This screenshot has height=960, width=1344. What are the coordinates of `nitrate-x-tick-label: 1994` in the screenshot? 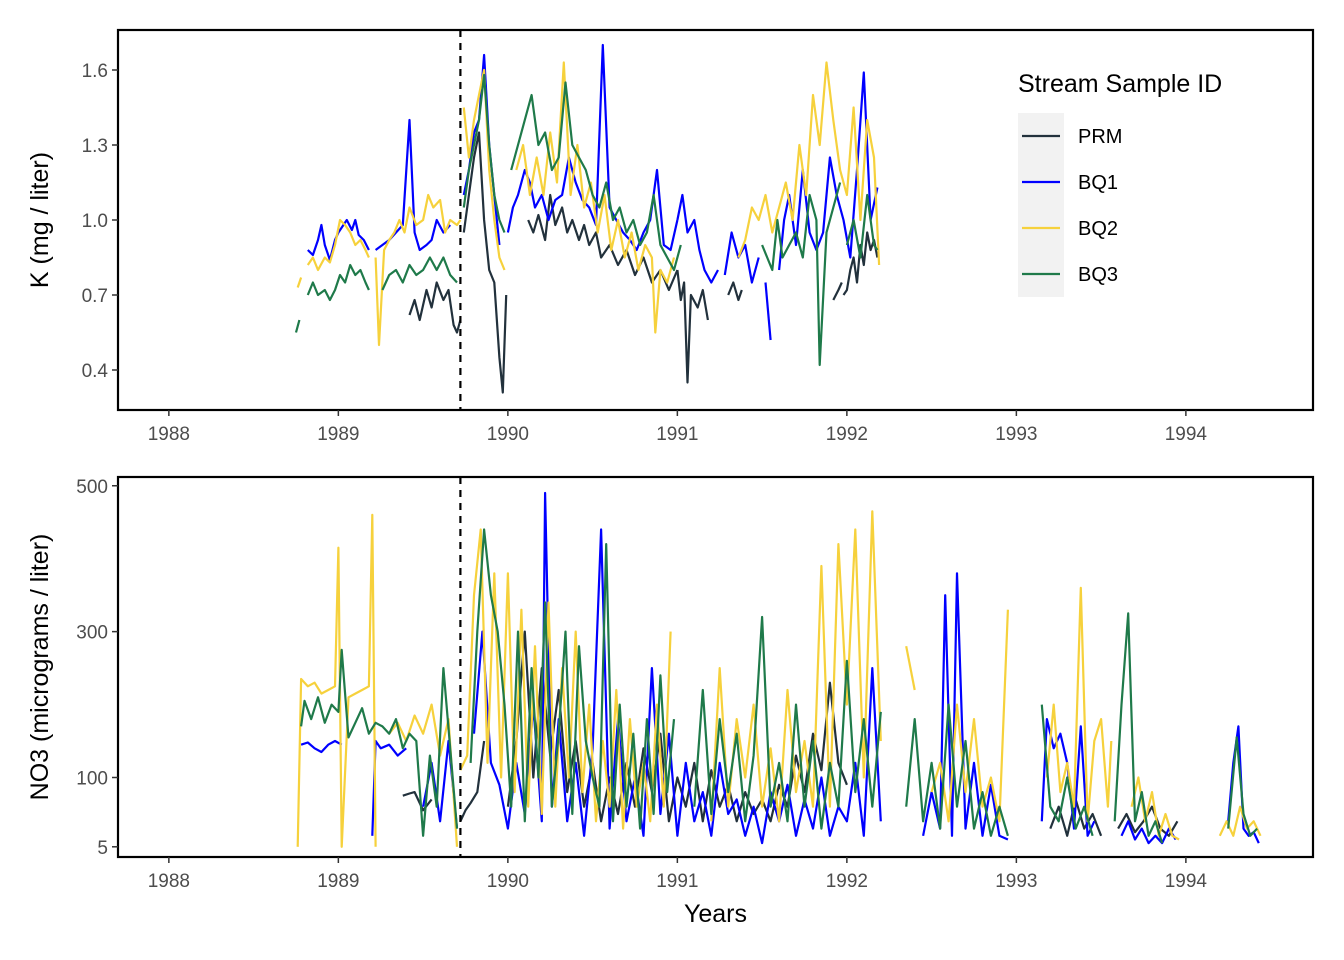 It's located at (1186, 881).